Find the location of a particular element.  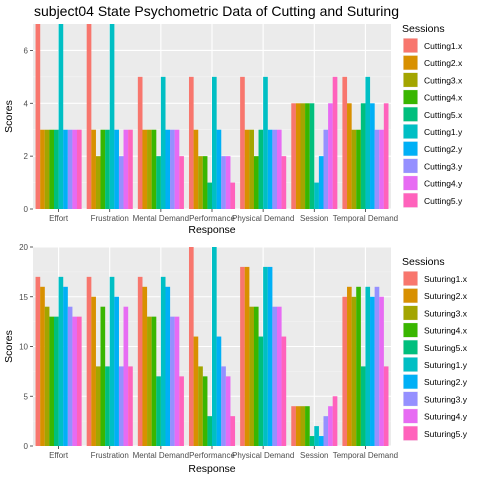

bar-cutting4-x-frustration is located at coordinates (103, 169).